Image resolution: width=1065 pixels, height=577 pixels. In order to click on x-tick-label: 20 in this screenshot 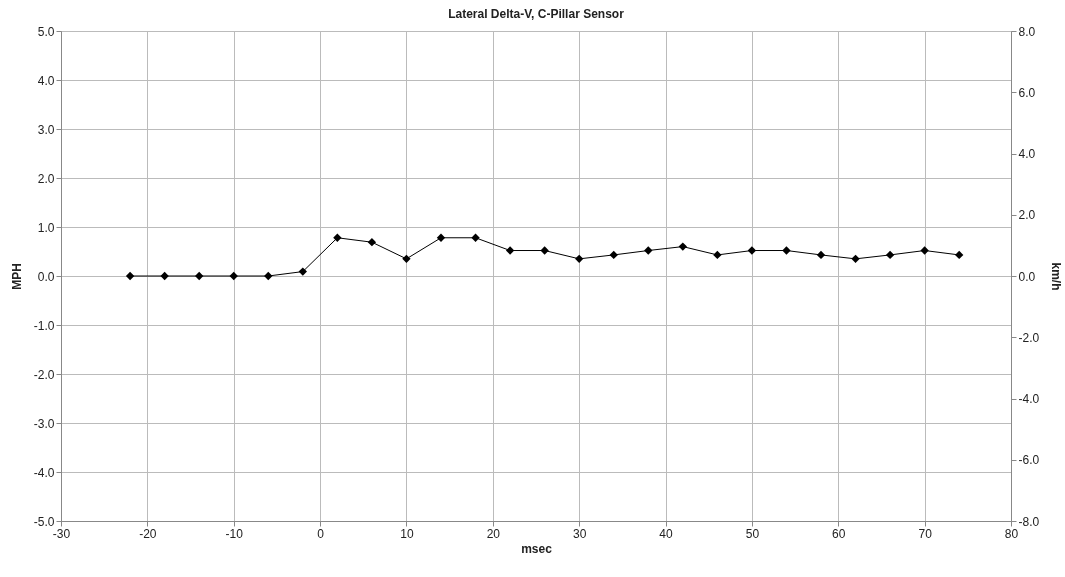, I will do `click(493, 533)`.